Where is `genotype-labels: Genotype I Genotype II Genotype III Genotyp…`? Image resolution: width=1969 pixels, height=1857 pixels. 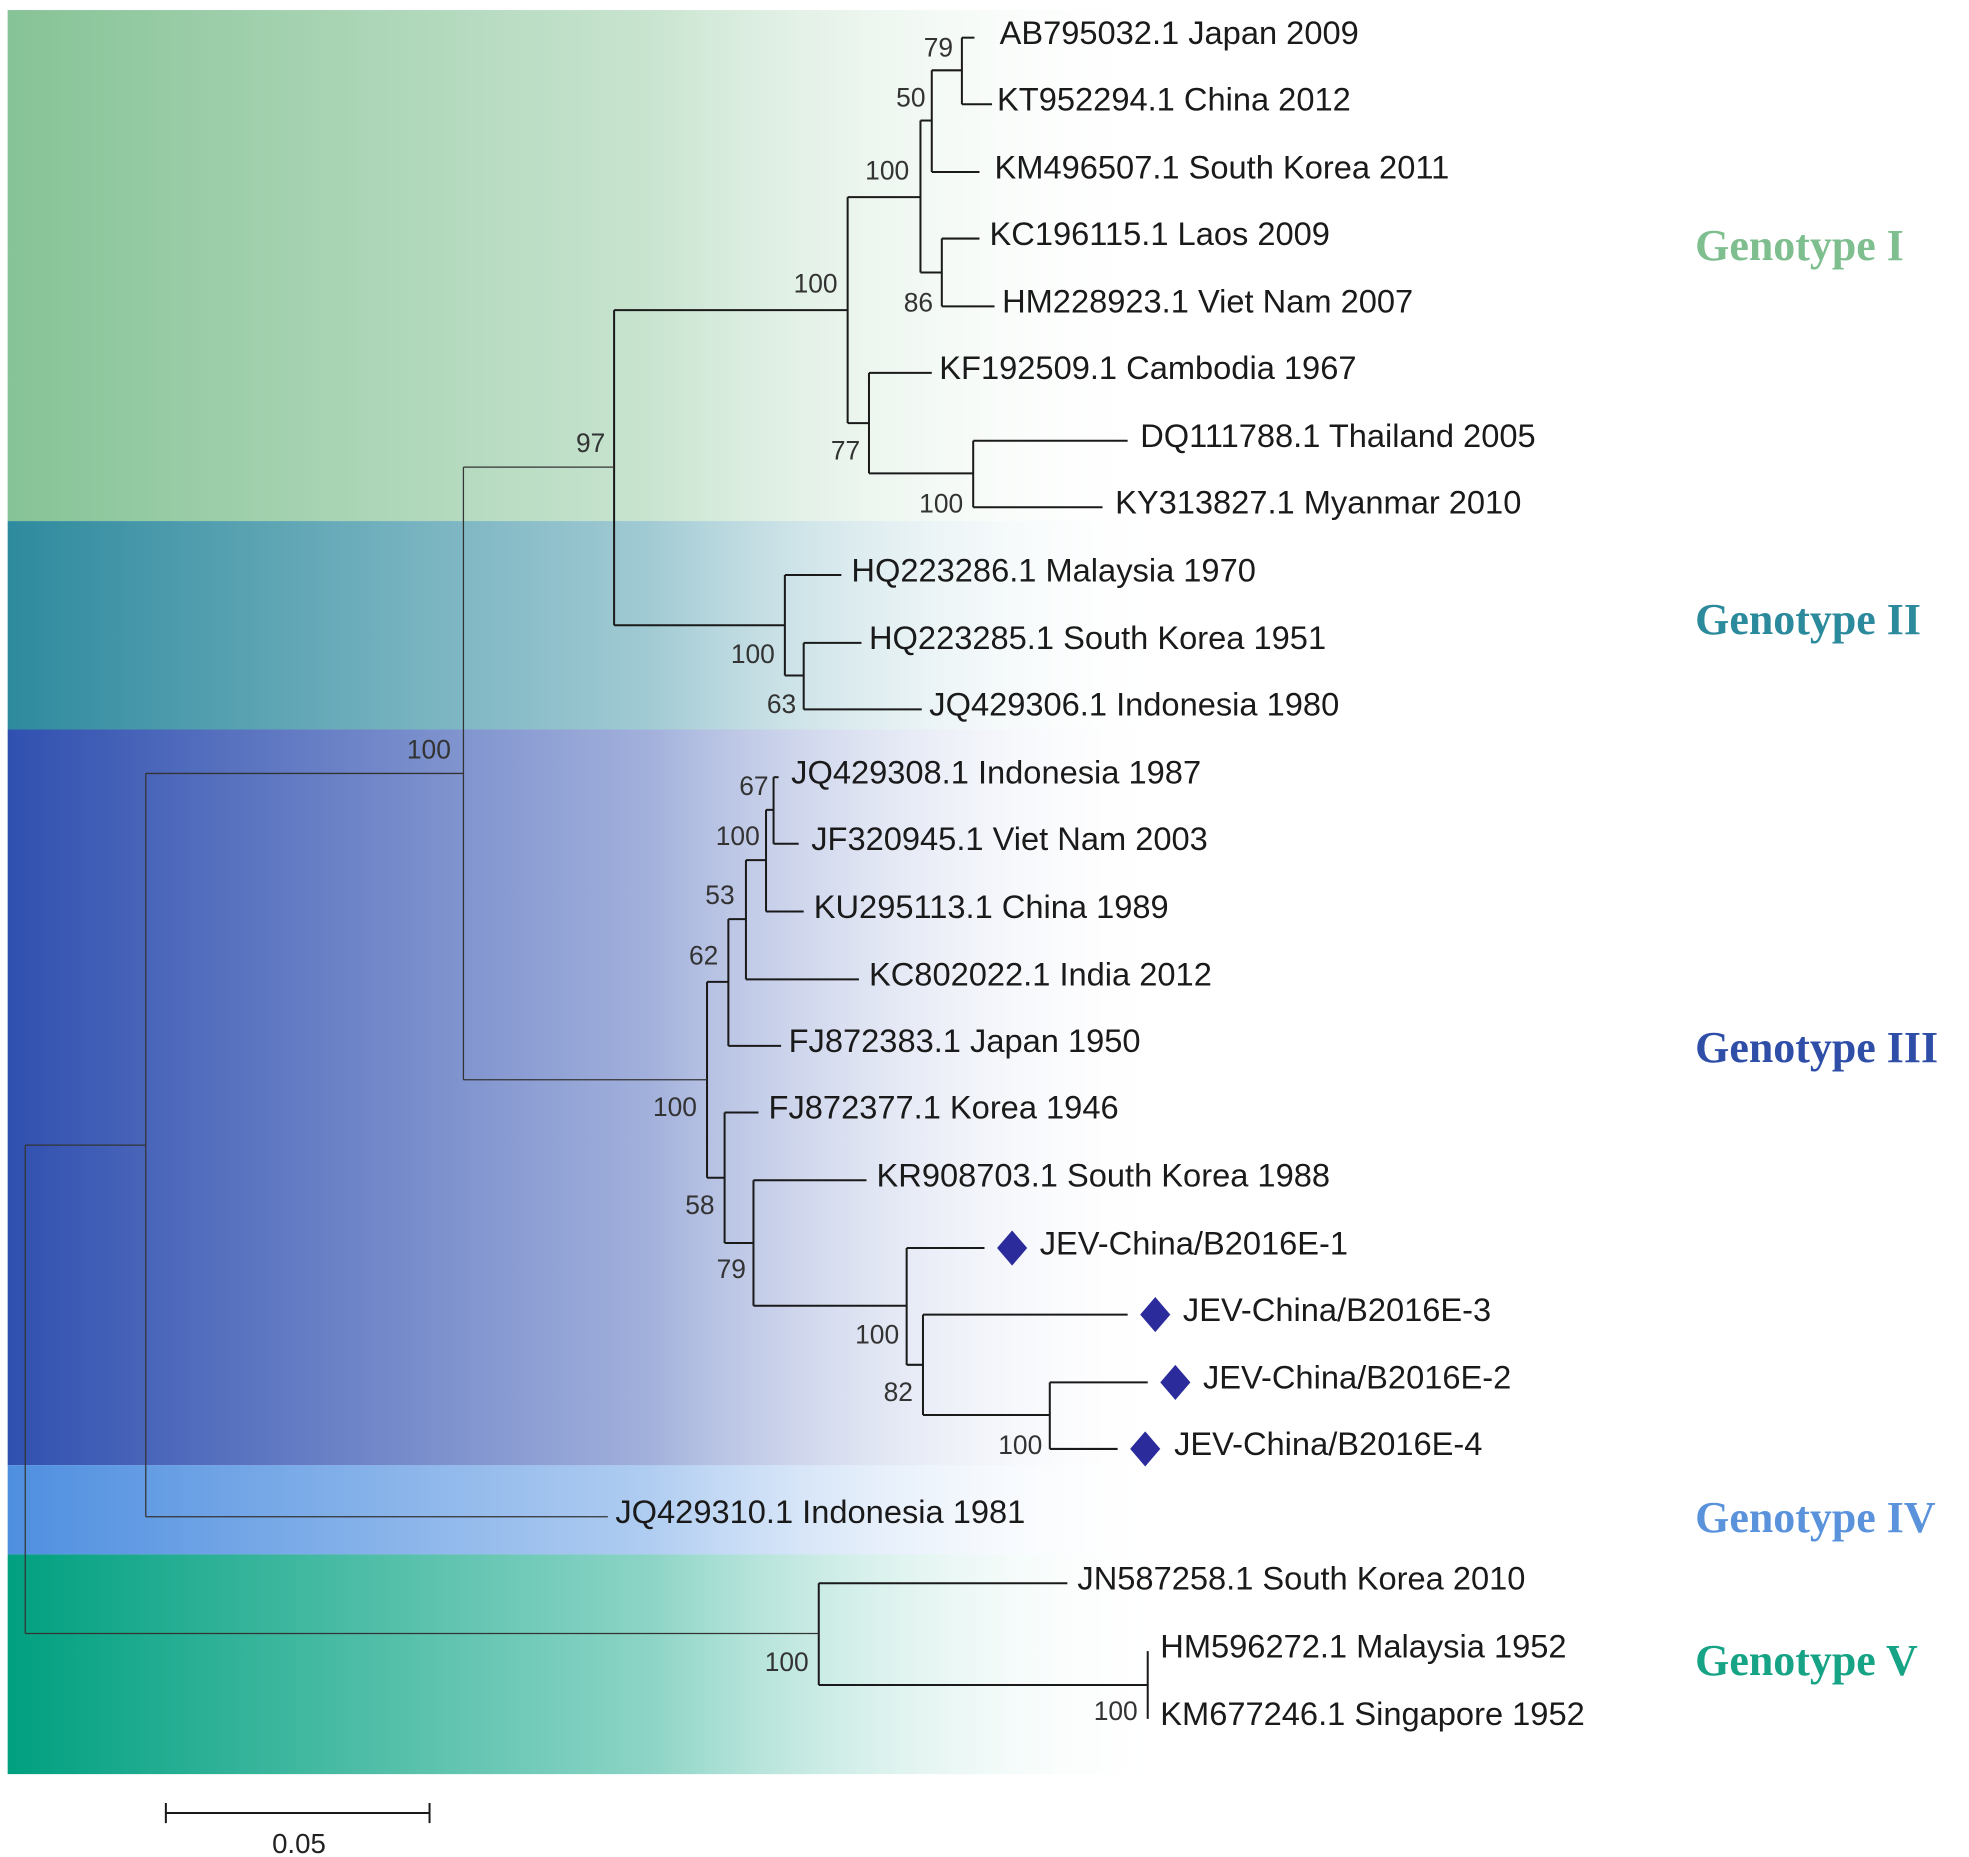 genotype-labels: Genotype I Genotype II Genotype III Genotyp… is located at coordinates (1816, 953).